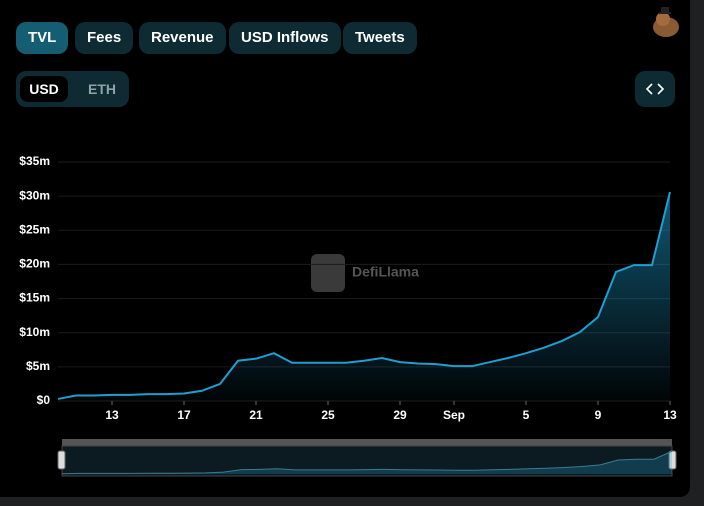  I want to click on watermark-text: DefiLlama, so click(385, 272).